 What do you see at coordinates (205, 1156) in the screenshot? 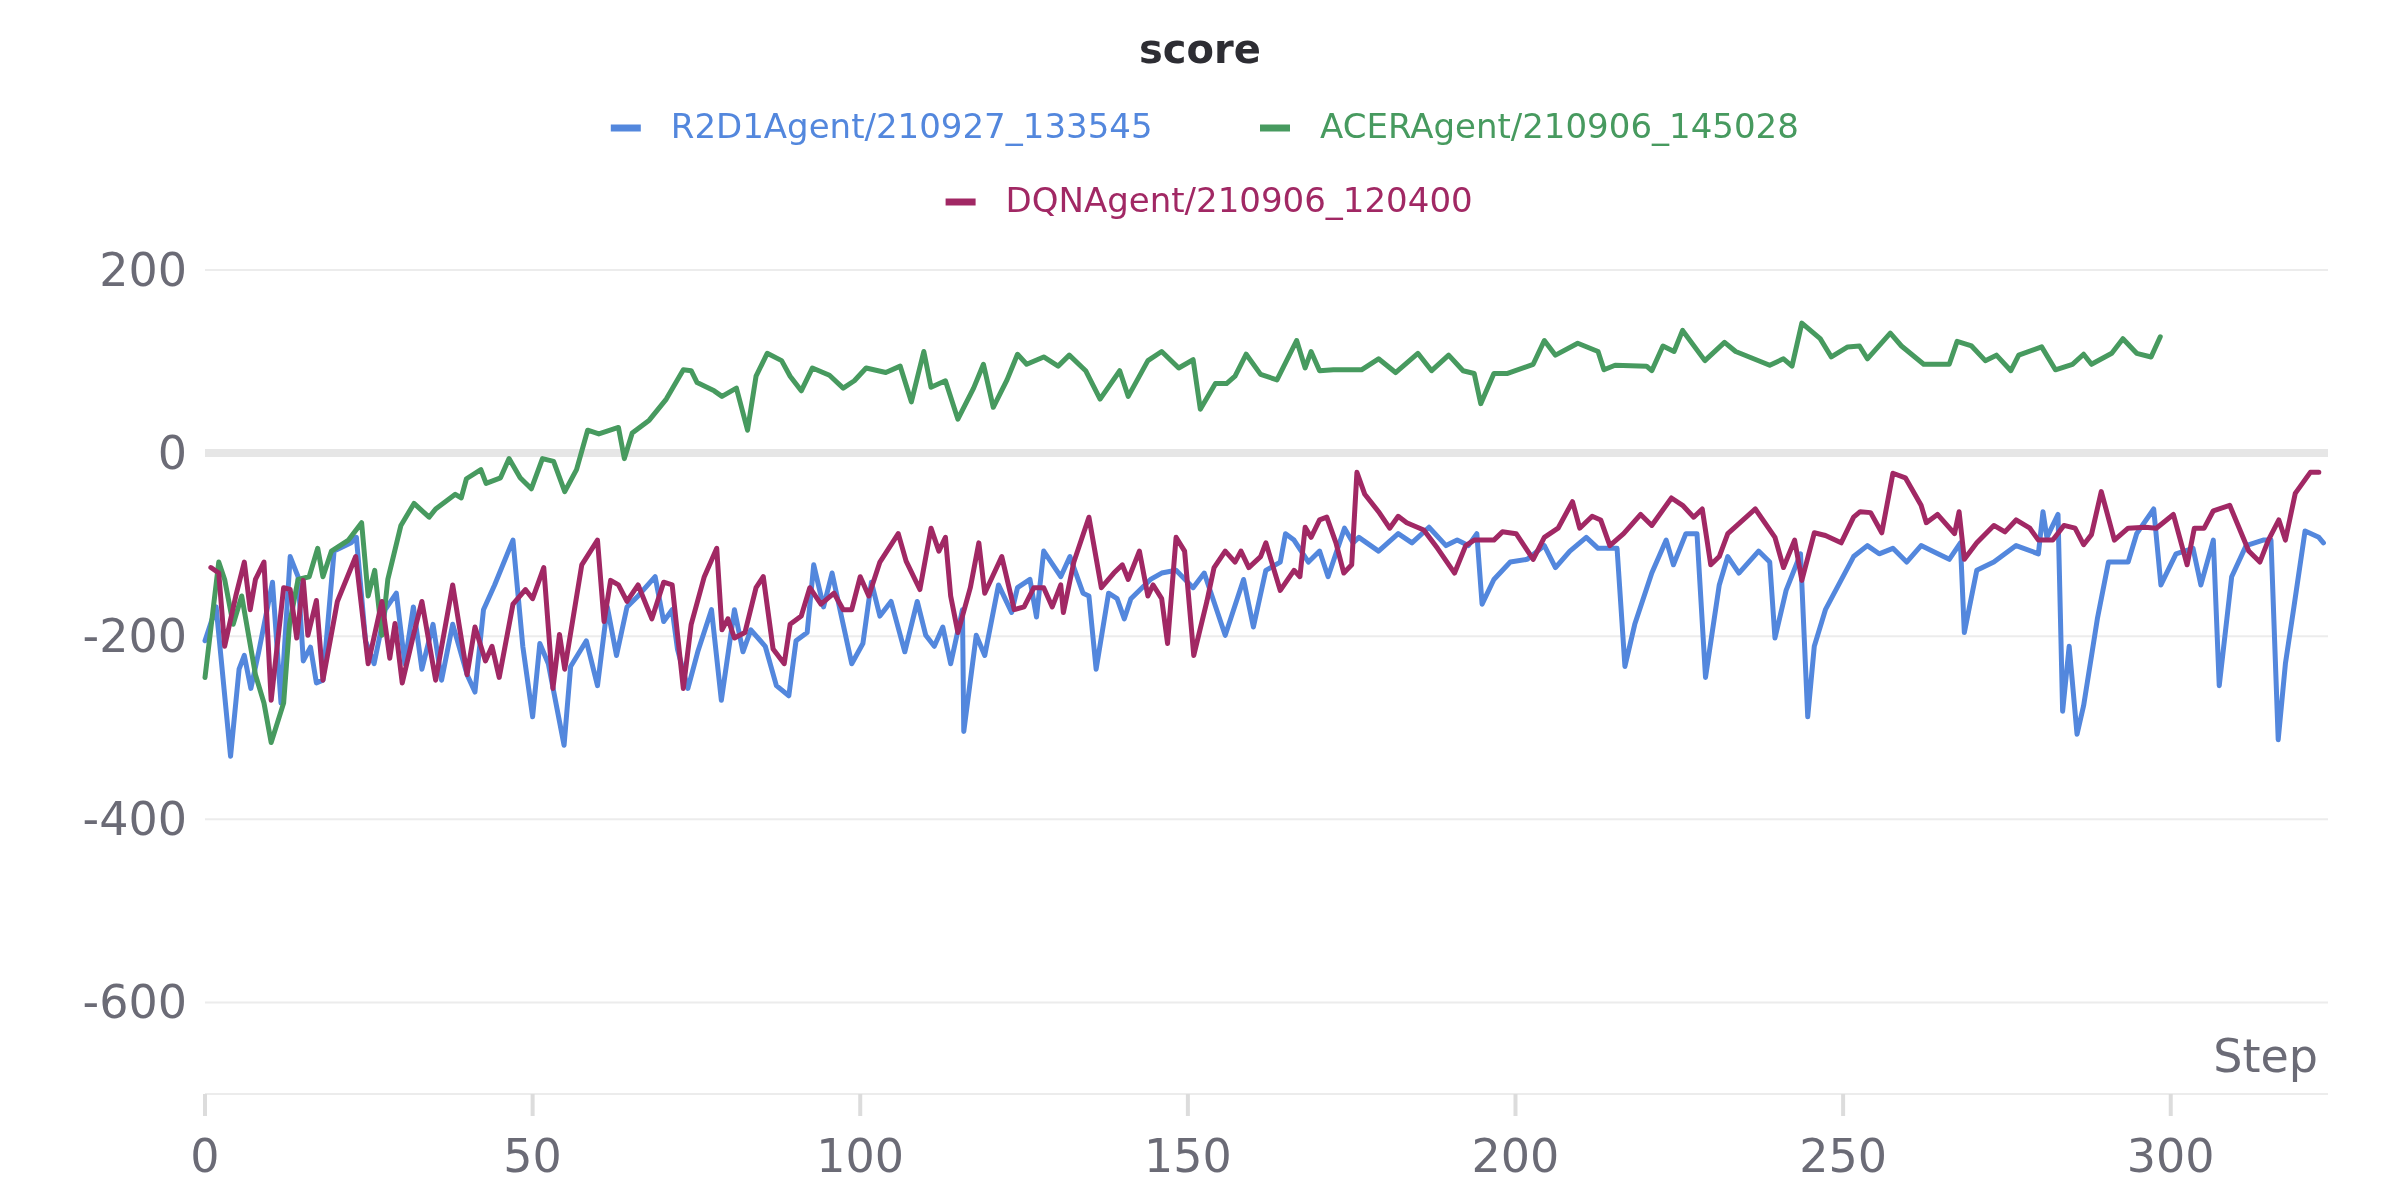
I see `x-tick-label: 0` at bounding box center [205, 1156].